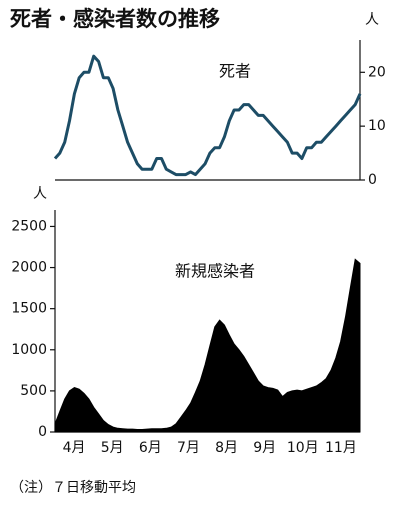 The image size is (400, 505). I want to click on chart-title: 死者・感染者数の推移, so click(115, 19).